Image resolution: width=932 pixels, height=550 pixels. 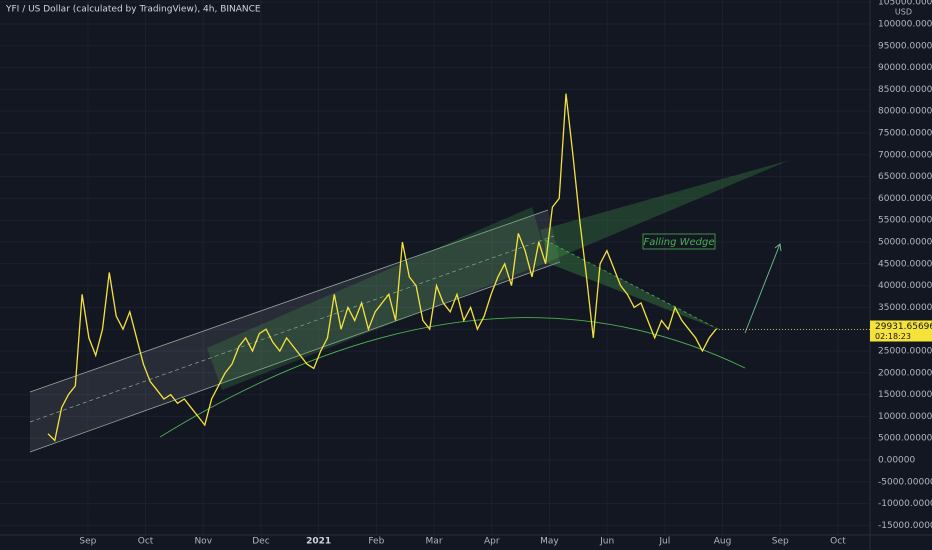 What do you see at coordinates (905, 221) in the screenshot?
I see `y-tick-label: 55000.00000` at bounding box center [905, 221].